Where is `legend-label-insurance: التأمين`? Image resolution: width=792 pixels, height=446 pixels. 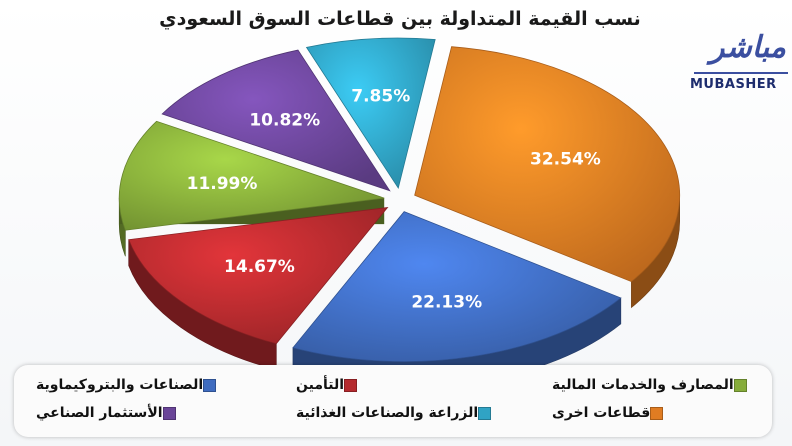
legend-label-insurance: التأمين is located at coordinates (320, 385).